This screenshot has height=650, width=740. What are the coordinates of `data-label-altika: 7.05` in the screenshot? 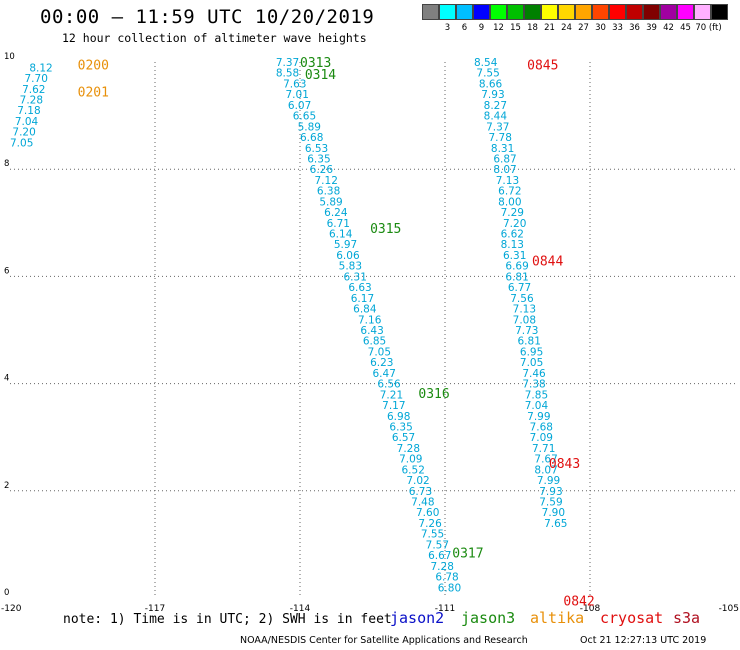 It's located at (21, 143).